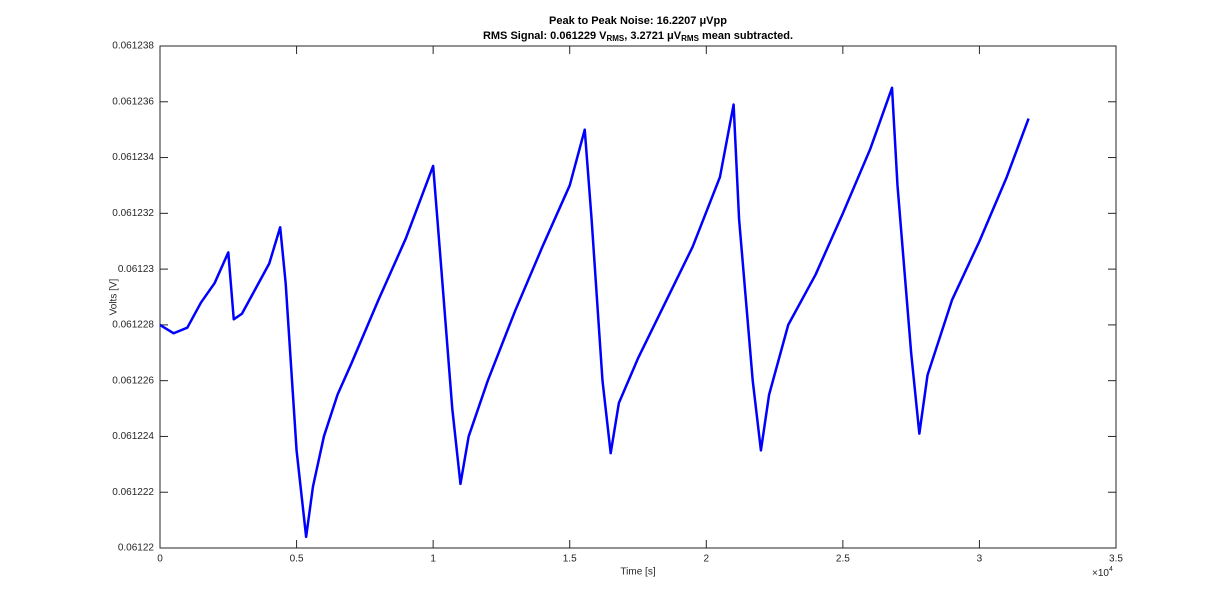  Describe the element at coordinates (297, 559) in the screenshot. I see `x-tick-label: 0.5` at that location.